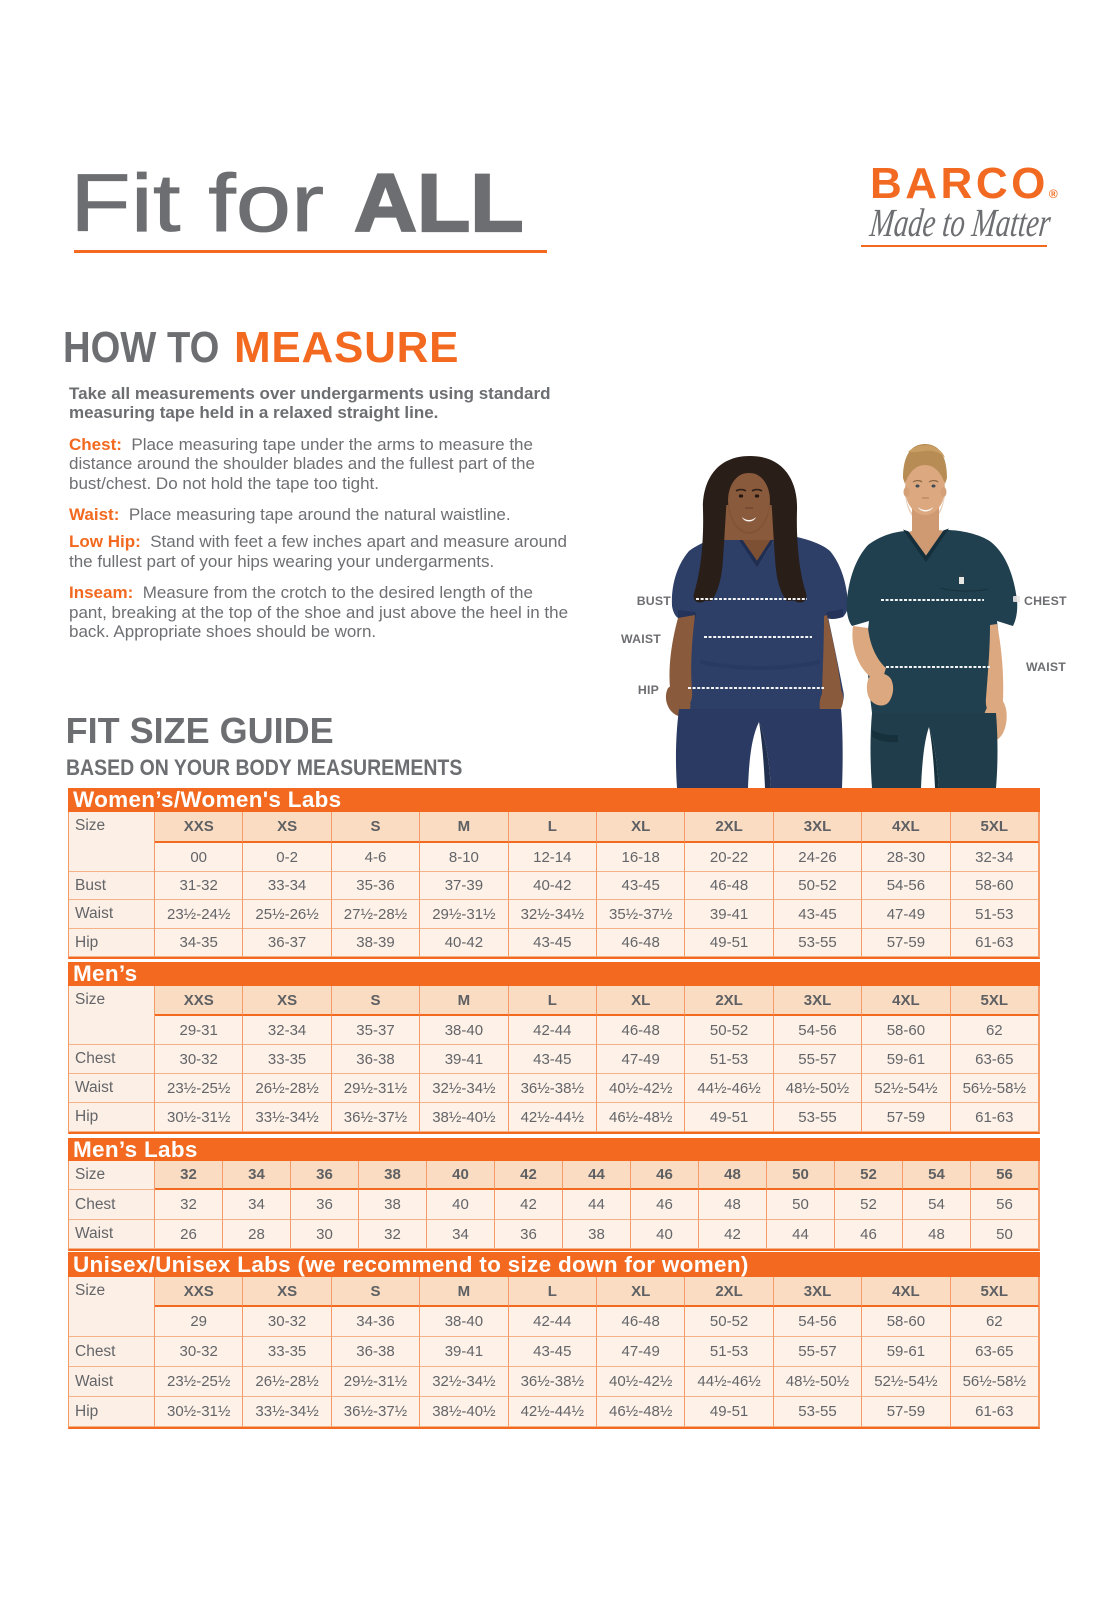  I want to click on svg-text: Made to Matter, so click(960, 222).